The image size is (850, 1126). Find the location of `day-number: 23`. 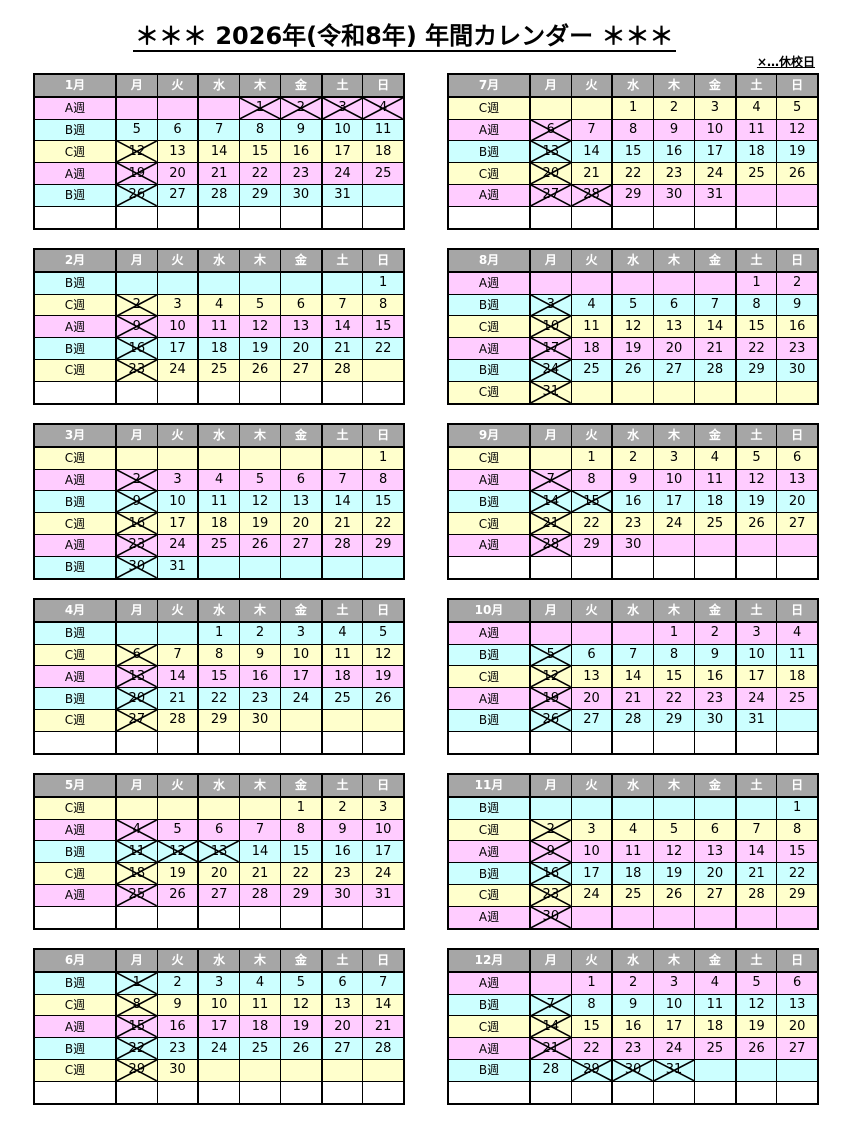

day-number: 23 is located at coordinates (715, 698).